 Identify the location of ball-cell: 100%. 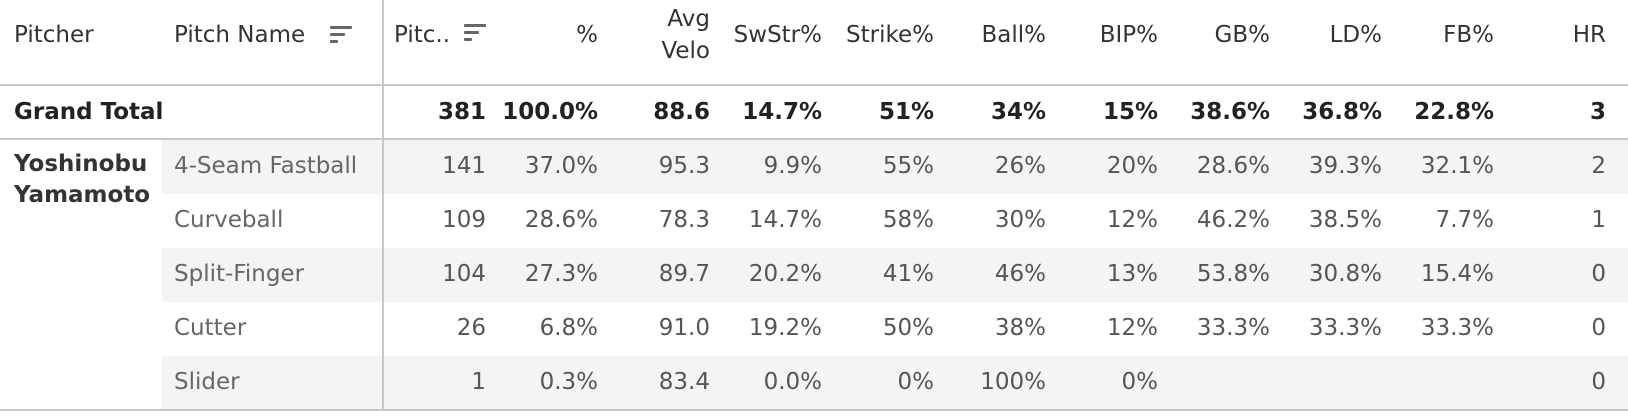
(1013, 382).